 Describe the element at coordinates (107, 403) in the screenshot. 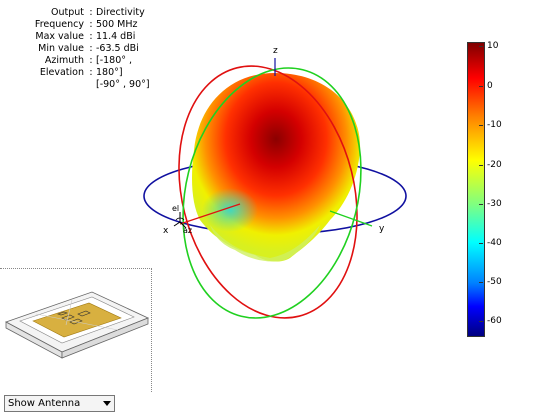

I see `chevron-down-icon` at that location.